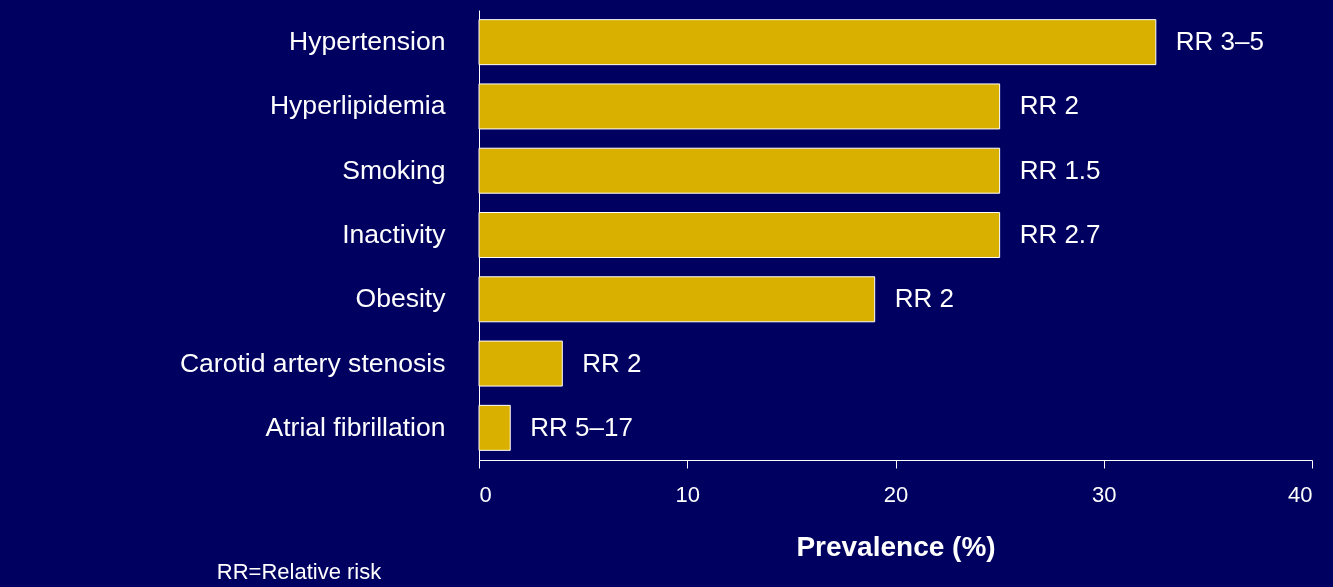 This screenshot has width=1333, height=587. What do you see at coordinates (485, 494) in the screenshot?
I see `x-tick-label: 0` at bounding box center [485, 494].